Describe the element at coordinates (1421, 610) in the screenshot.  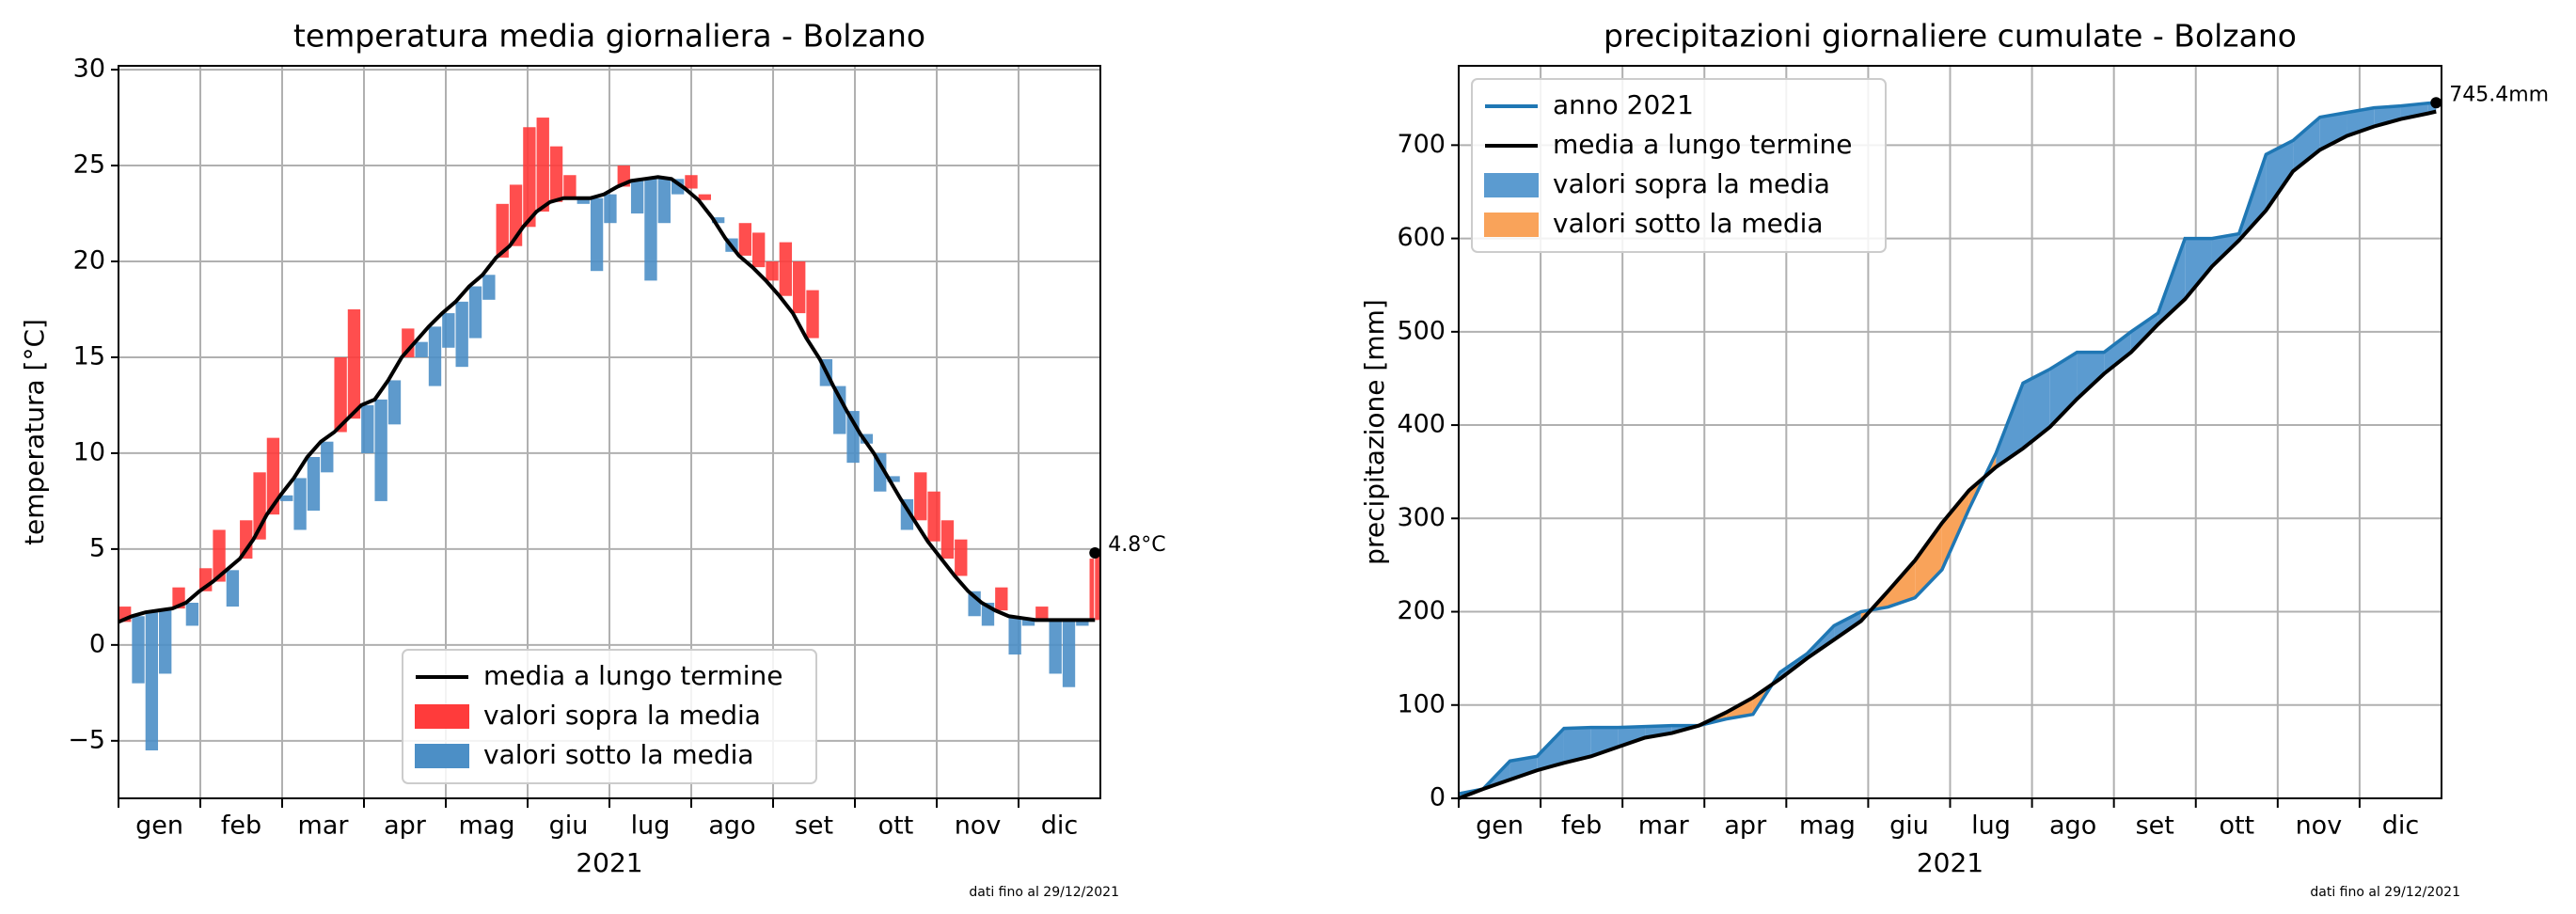
I see `y-tick-label: 200` at that location.